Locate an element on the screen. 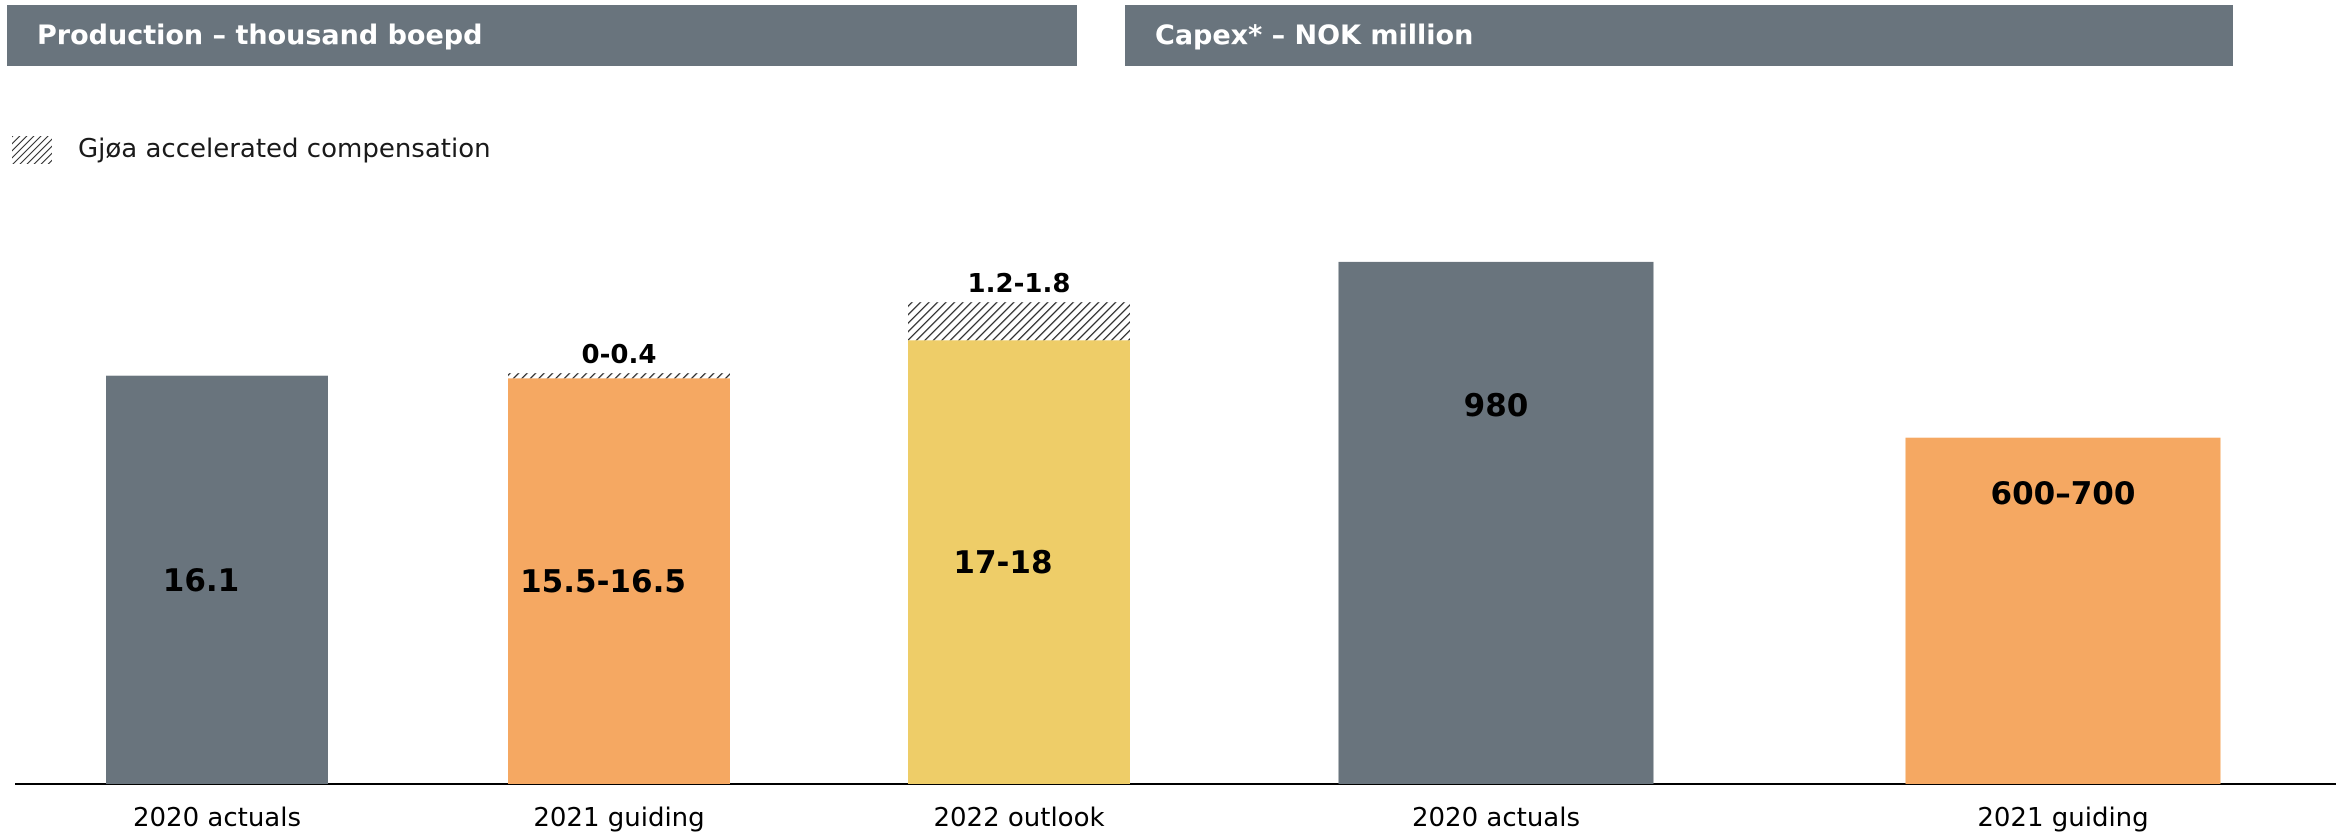 This screenshot has height=835, width=2336. bar-value-label: 600–700 is located at coordinates (2063, 494).